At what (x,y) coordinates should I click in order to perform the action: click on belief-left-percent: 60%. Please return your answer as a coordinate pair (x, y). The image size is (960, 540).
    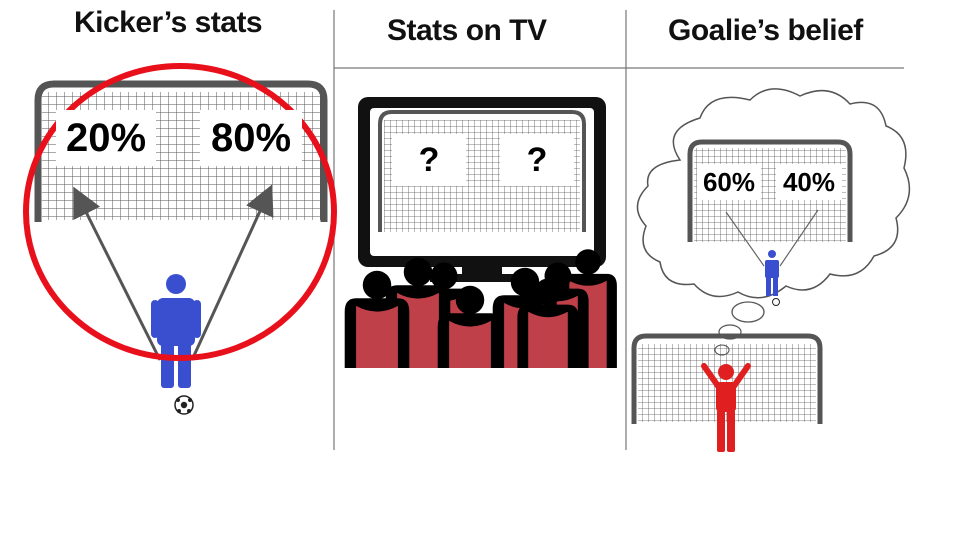
    Looking at the image, I should click on (729, 182).